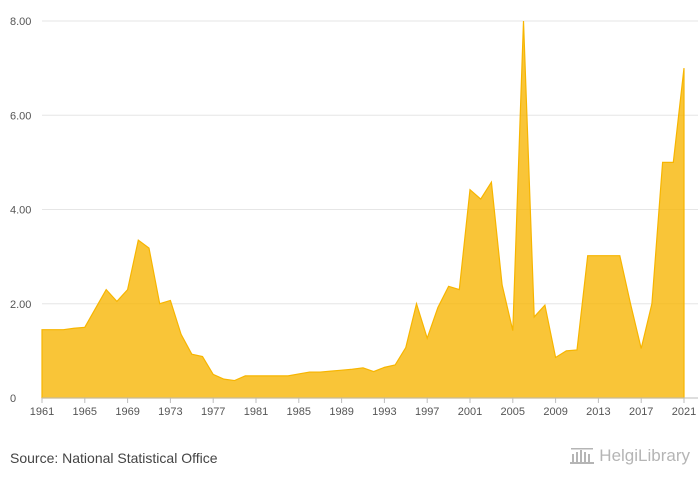 The height and width of the screenshot is (483, 700). What do you see at coordinates (598, 412) in the screenshot?
I see `x-tick-label: 2013` at bounding box center [598, 412].